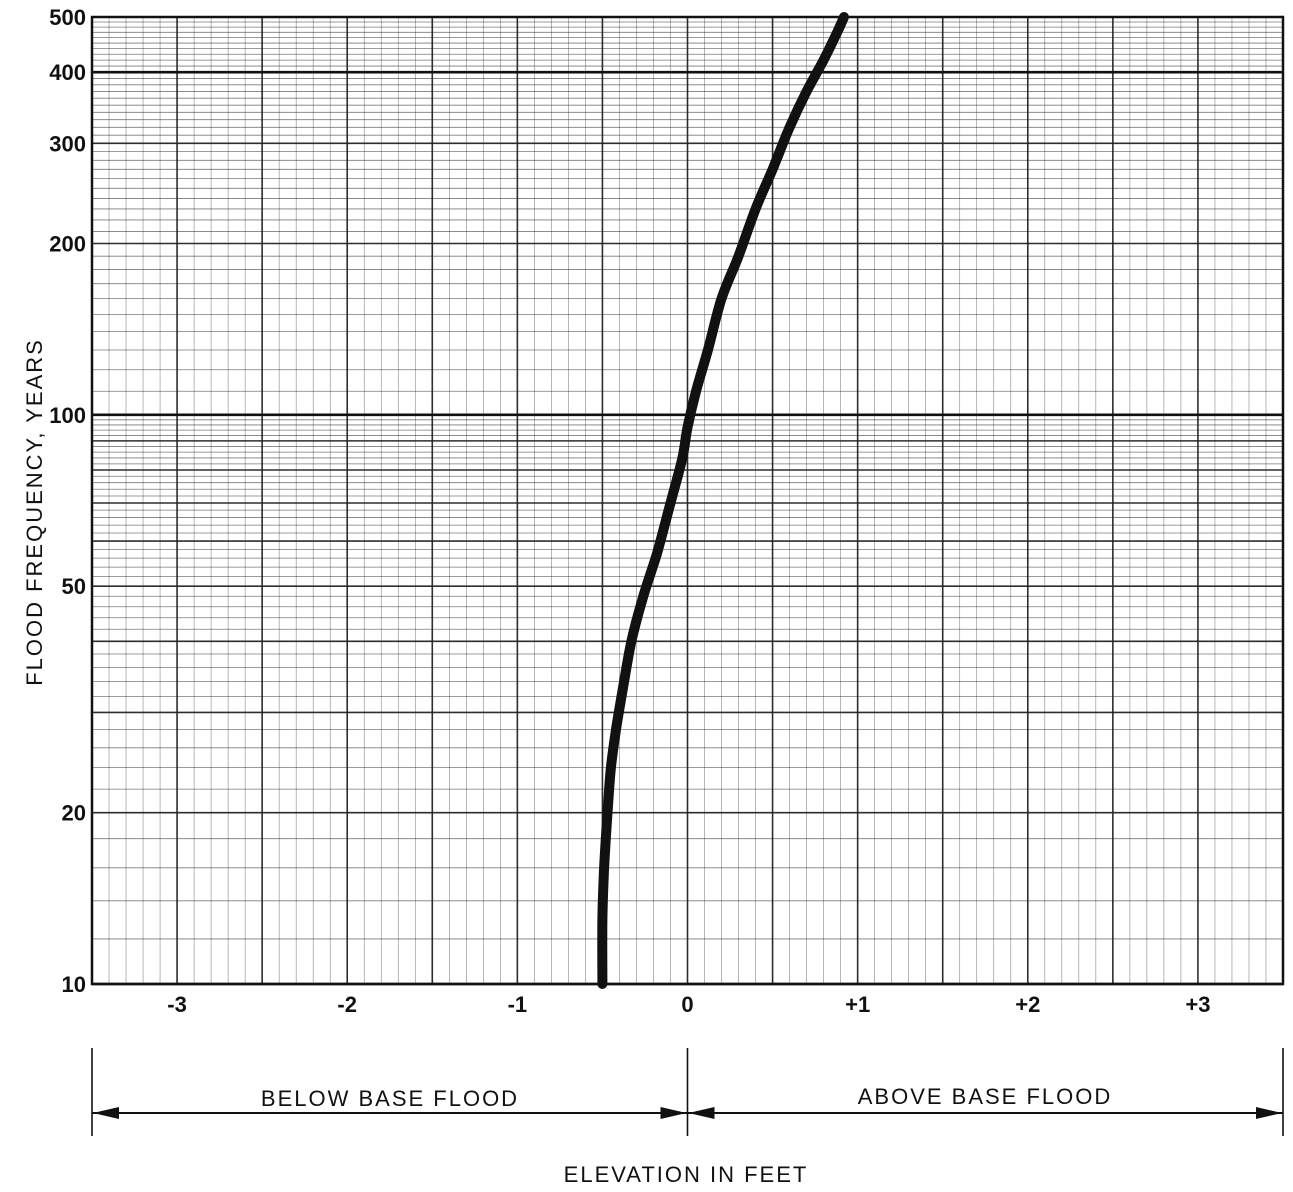  I want to click on y-tick-label: 400, so click(67, 72).